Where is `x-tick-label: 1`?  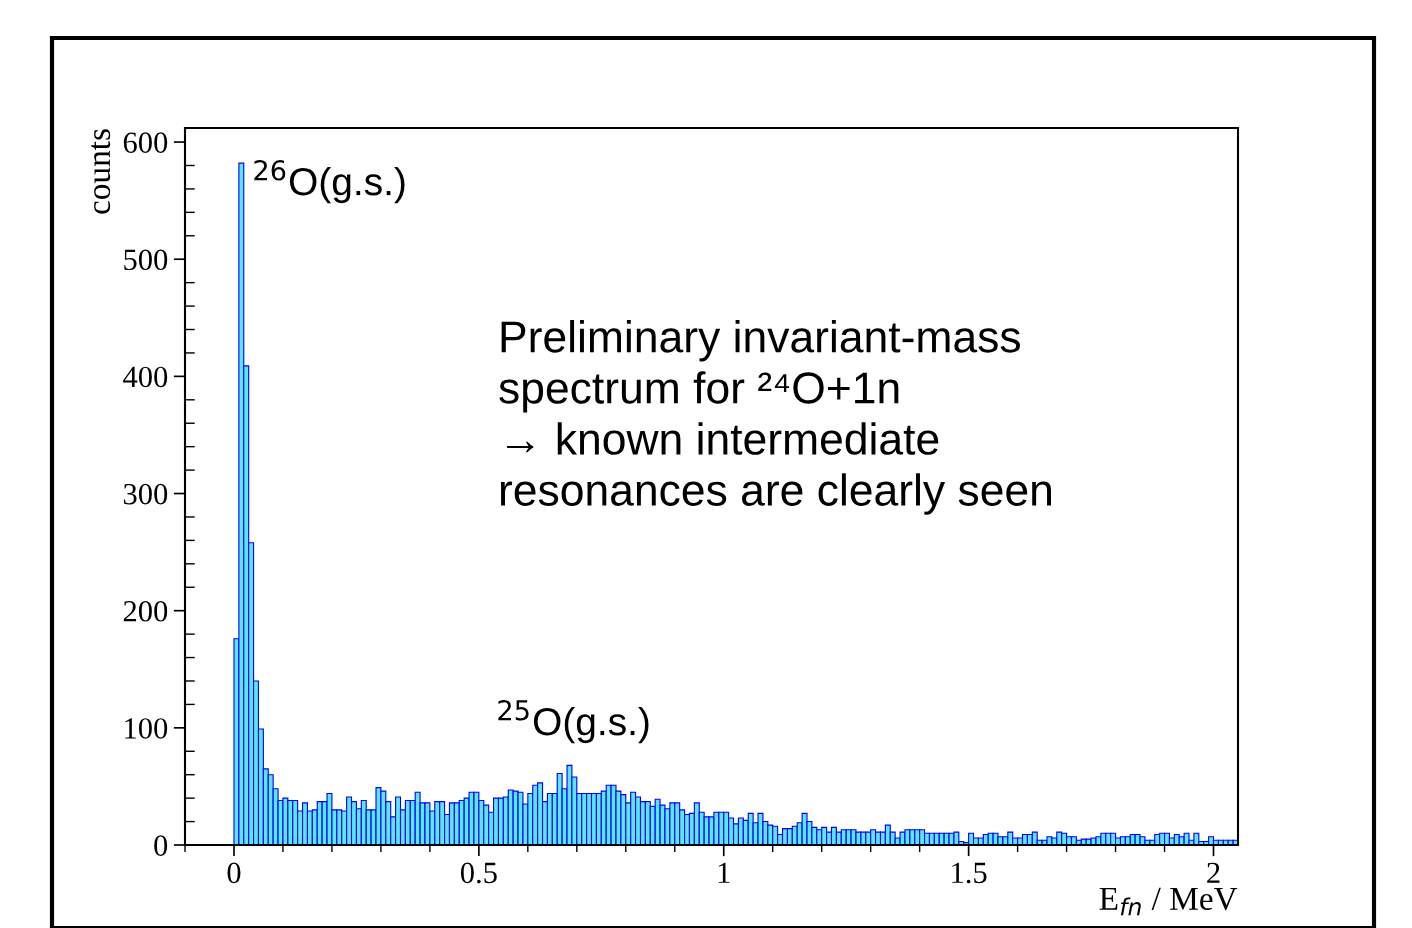 x-tick-label: 1 is located at coordinates (724, 872).